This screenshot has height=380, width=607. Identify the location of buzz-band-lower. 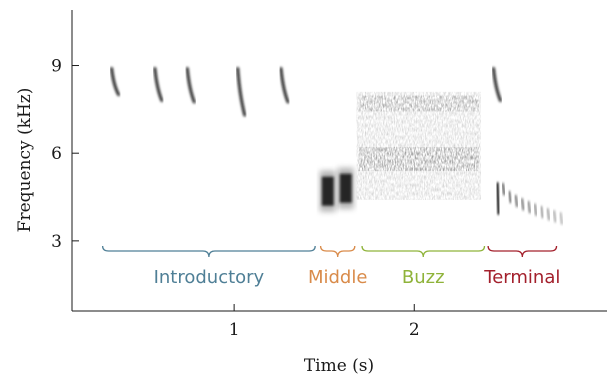
(418, 159).